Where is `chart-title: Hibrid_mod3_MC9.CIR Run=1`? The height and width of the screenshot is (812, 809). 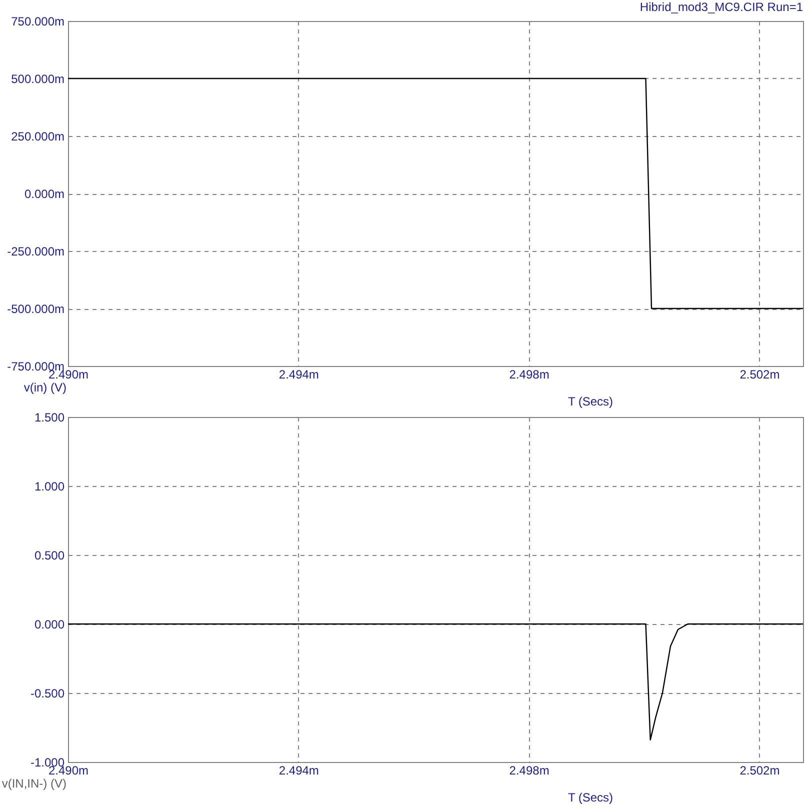 chart-title: Hibrid_mod3_MC9.CIR Run=1 is located at coordinates (722, 7).